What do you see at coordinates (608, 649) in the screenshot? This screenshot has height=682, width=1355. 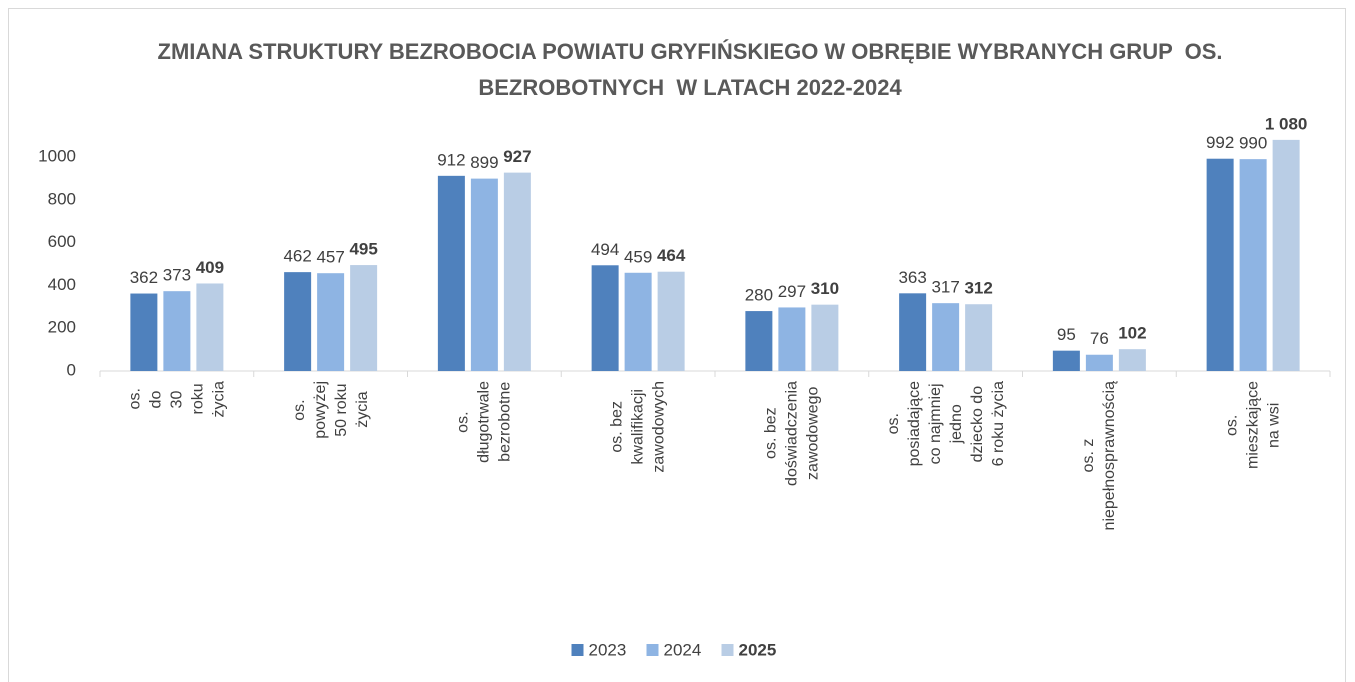 I see `legend-label: 2023` at bounding box center [608, 649].